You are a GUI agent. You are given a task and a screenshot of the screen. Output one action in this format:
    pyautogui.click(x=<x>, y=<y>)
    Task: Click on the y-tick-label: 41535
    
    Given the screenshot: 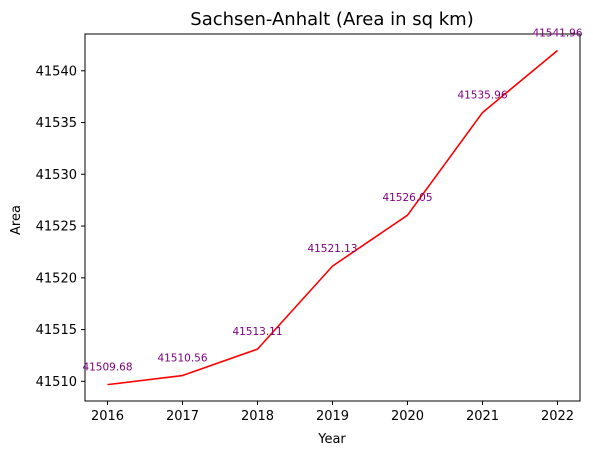 What is the action you would take?
    pyautogui.click(x=56, y=123)
    